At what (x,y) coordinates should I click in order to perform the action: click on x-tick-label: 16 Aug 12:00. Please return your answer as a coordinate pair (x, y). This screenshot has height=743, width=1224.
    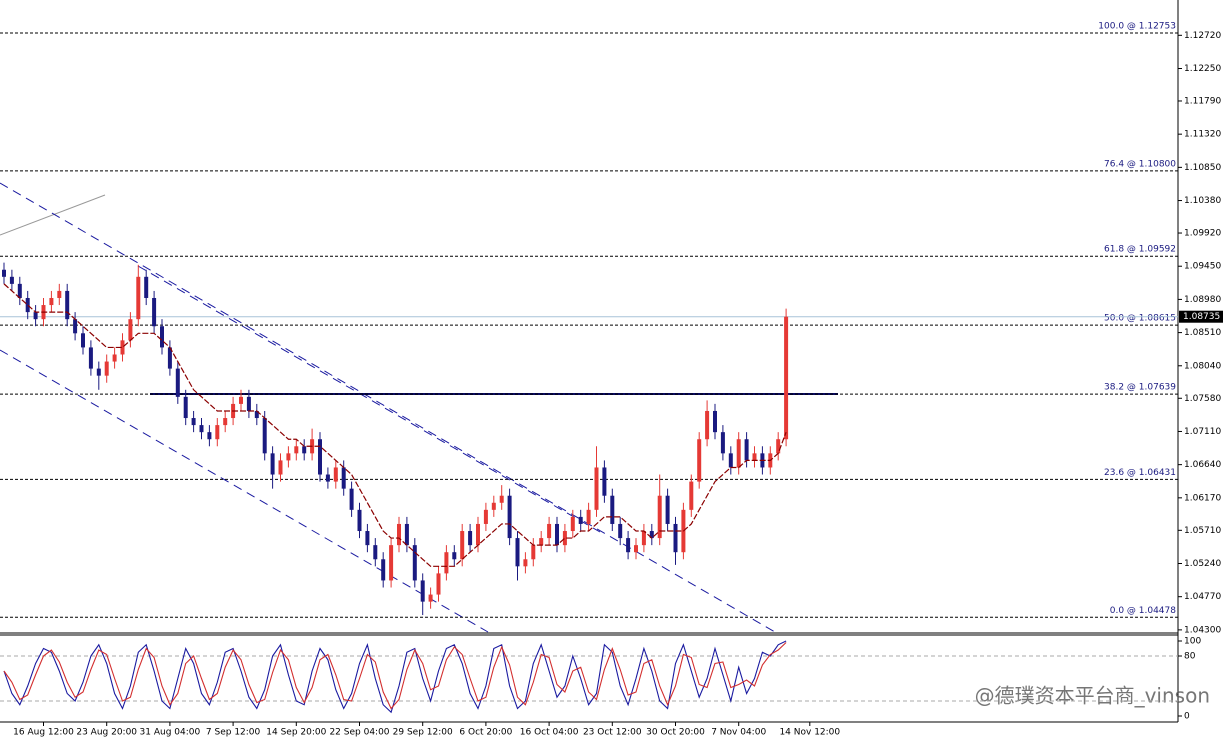
    Looking at the image, I should click on (43, 733).